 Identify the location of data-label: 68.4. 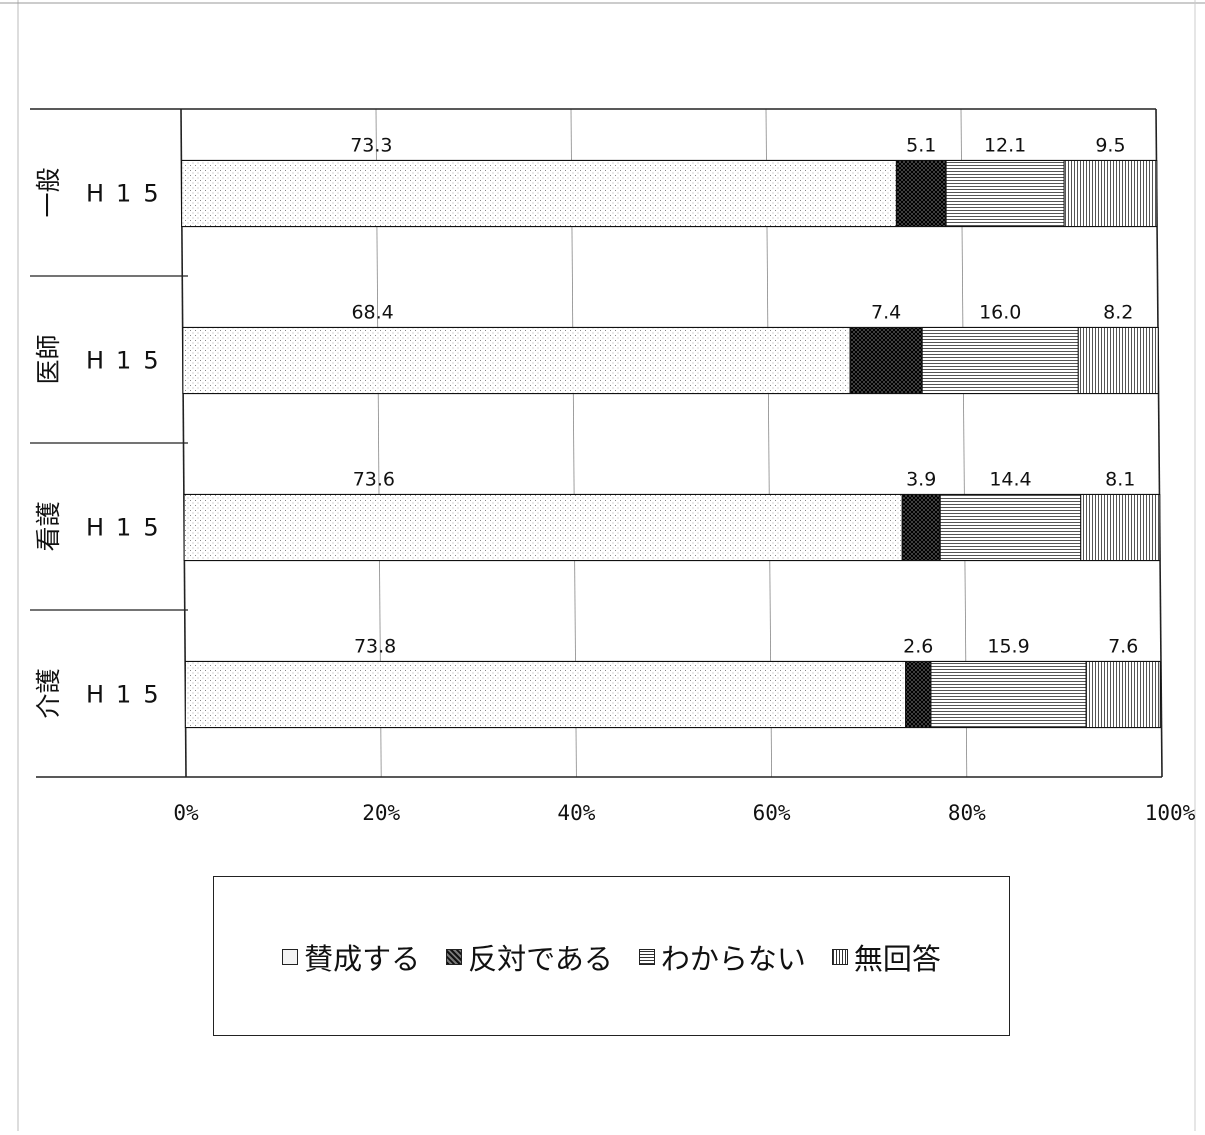
(372, 313).